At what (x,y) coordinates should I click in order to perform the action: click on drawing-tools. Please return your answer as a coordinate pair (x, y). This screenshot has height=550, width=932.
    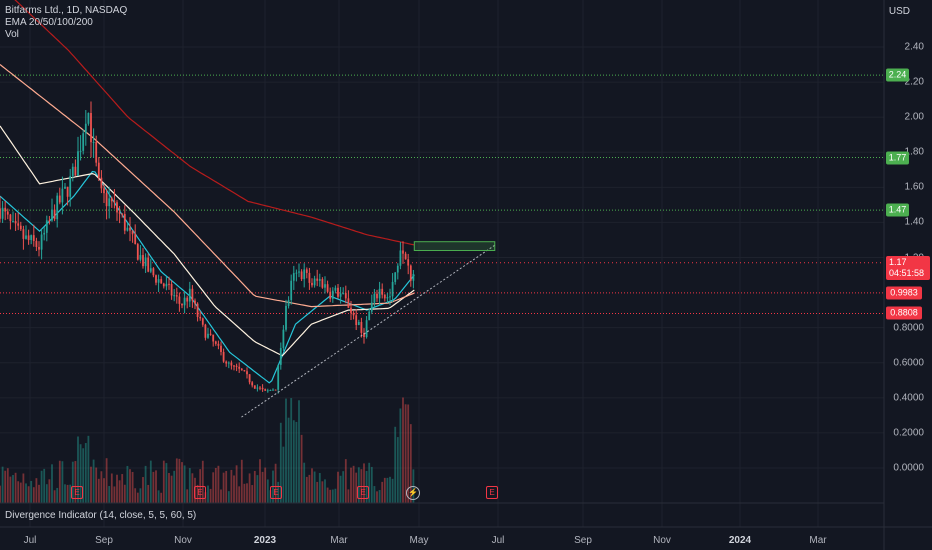
    Looking at the image, I should click on (368, 329).